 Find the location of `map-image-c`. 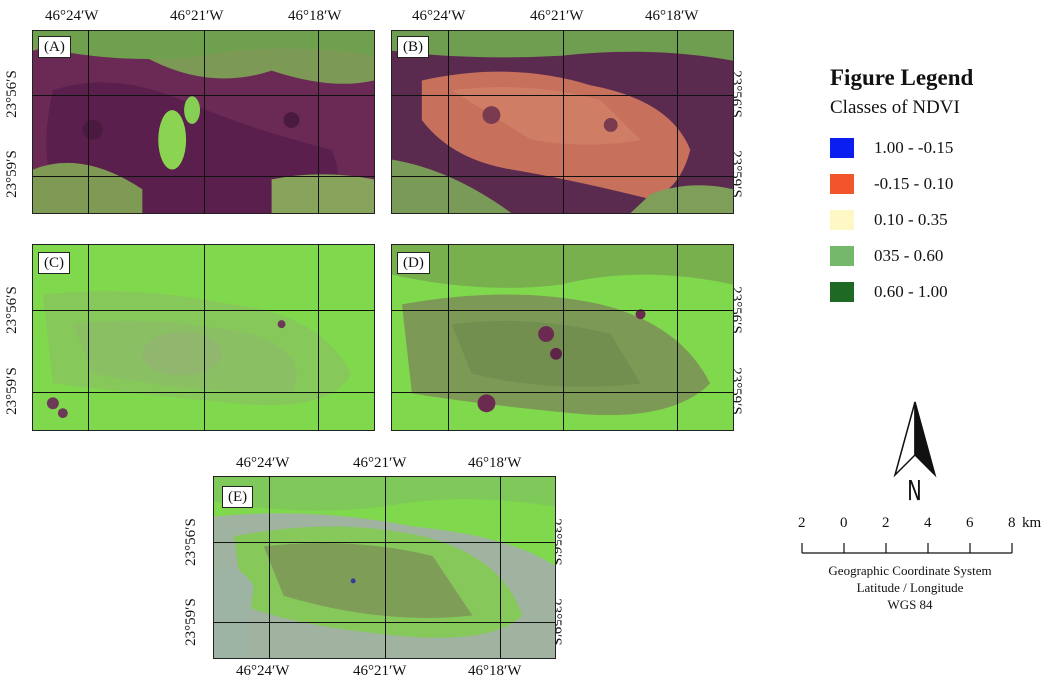

map-image-c is located at coordinates (203, 337).